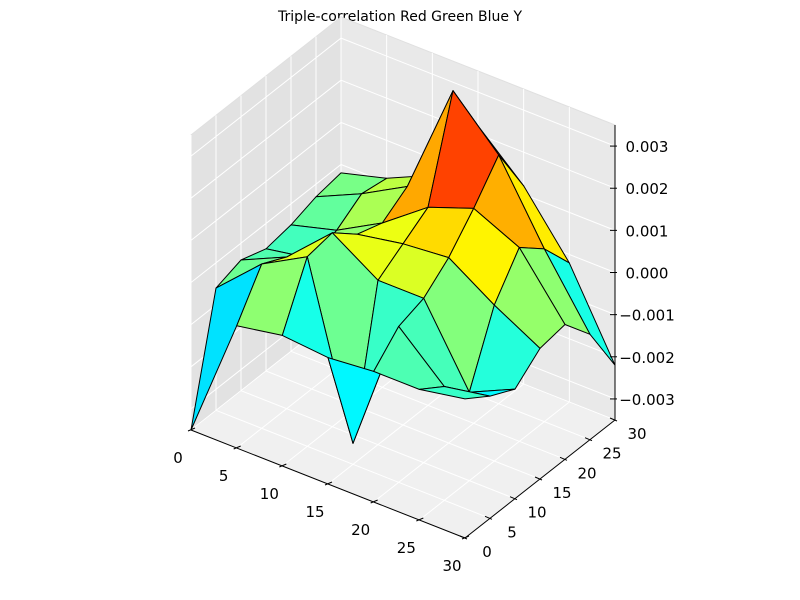  What do you see at coordinates (647, 400) in the screenshot?
I see `z-tick-label: −0.003` at bounding box center [647, 400].